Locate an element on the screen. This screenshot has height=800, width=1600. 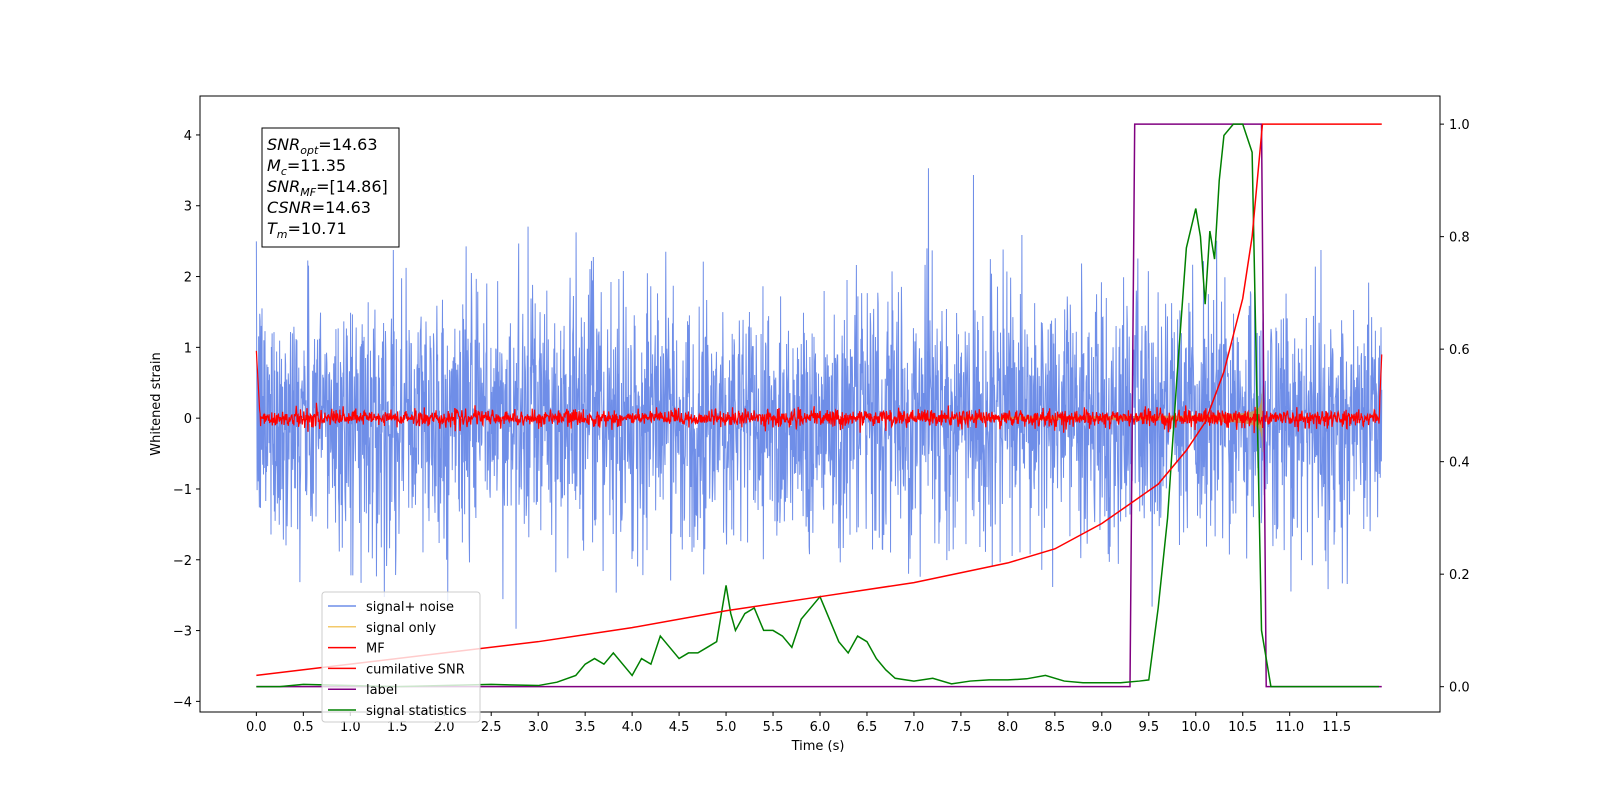
x-tick-label: 11.5 is located at coordinates (1336, 727).